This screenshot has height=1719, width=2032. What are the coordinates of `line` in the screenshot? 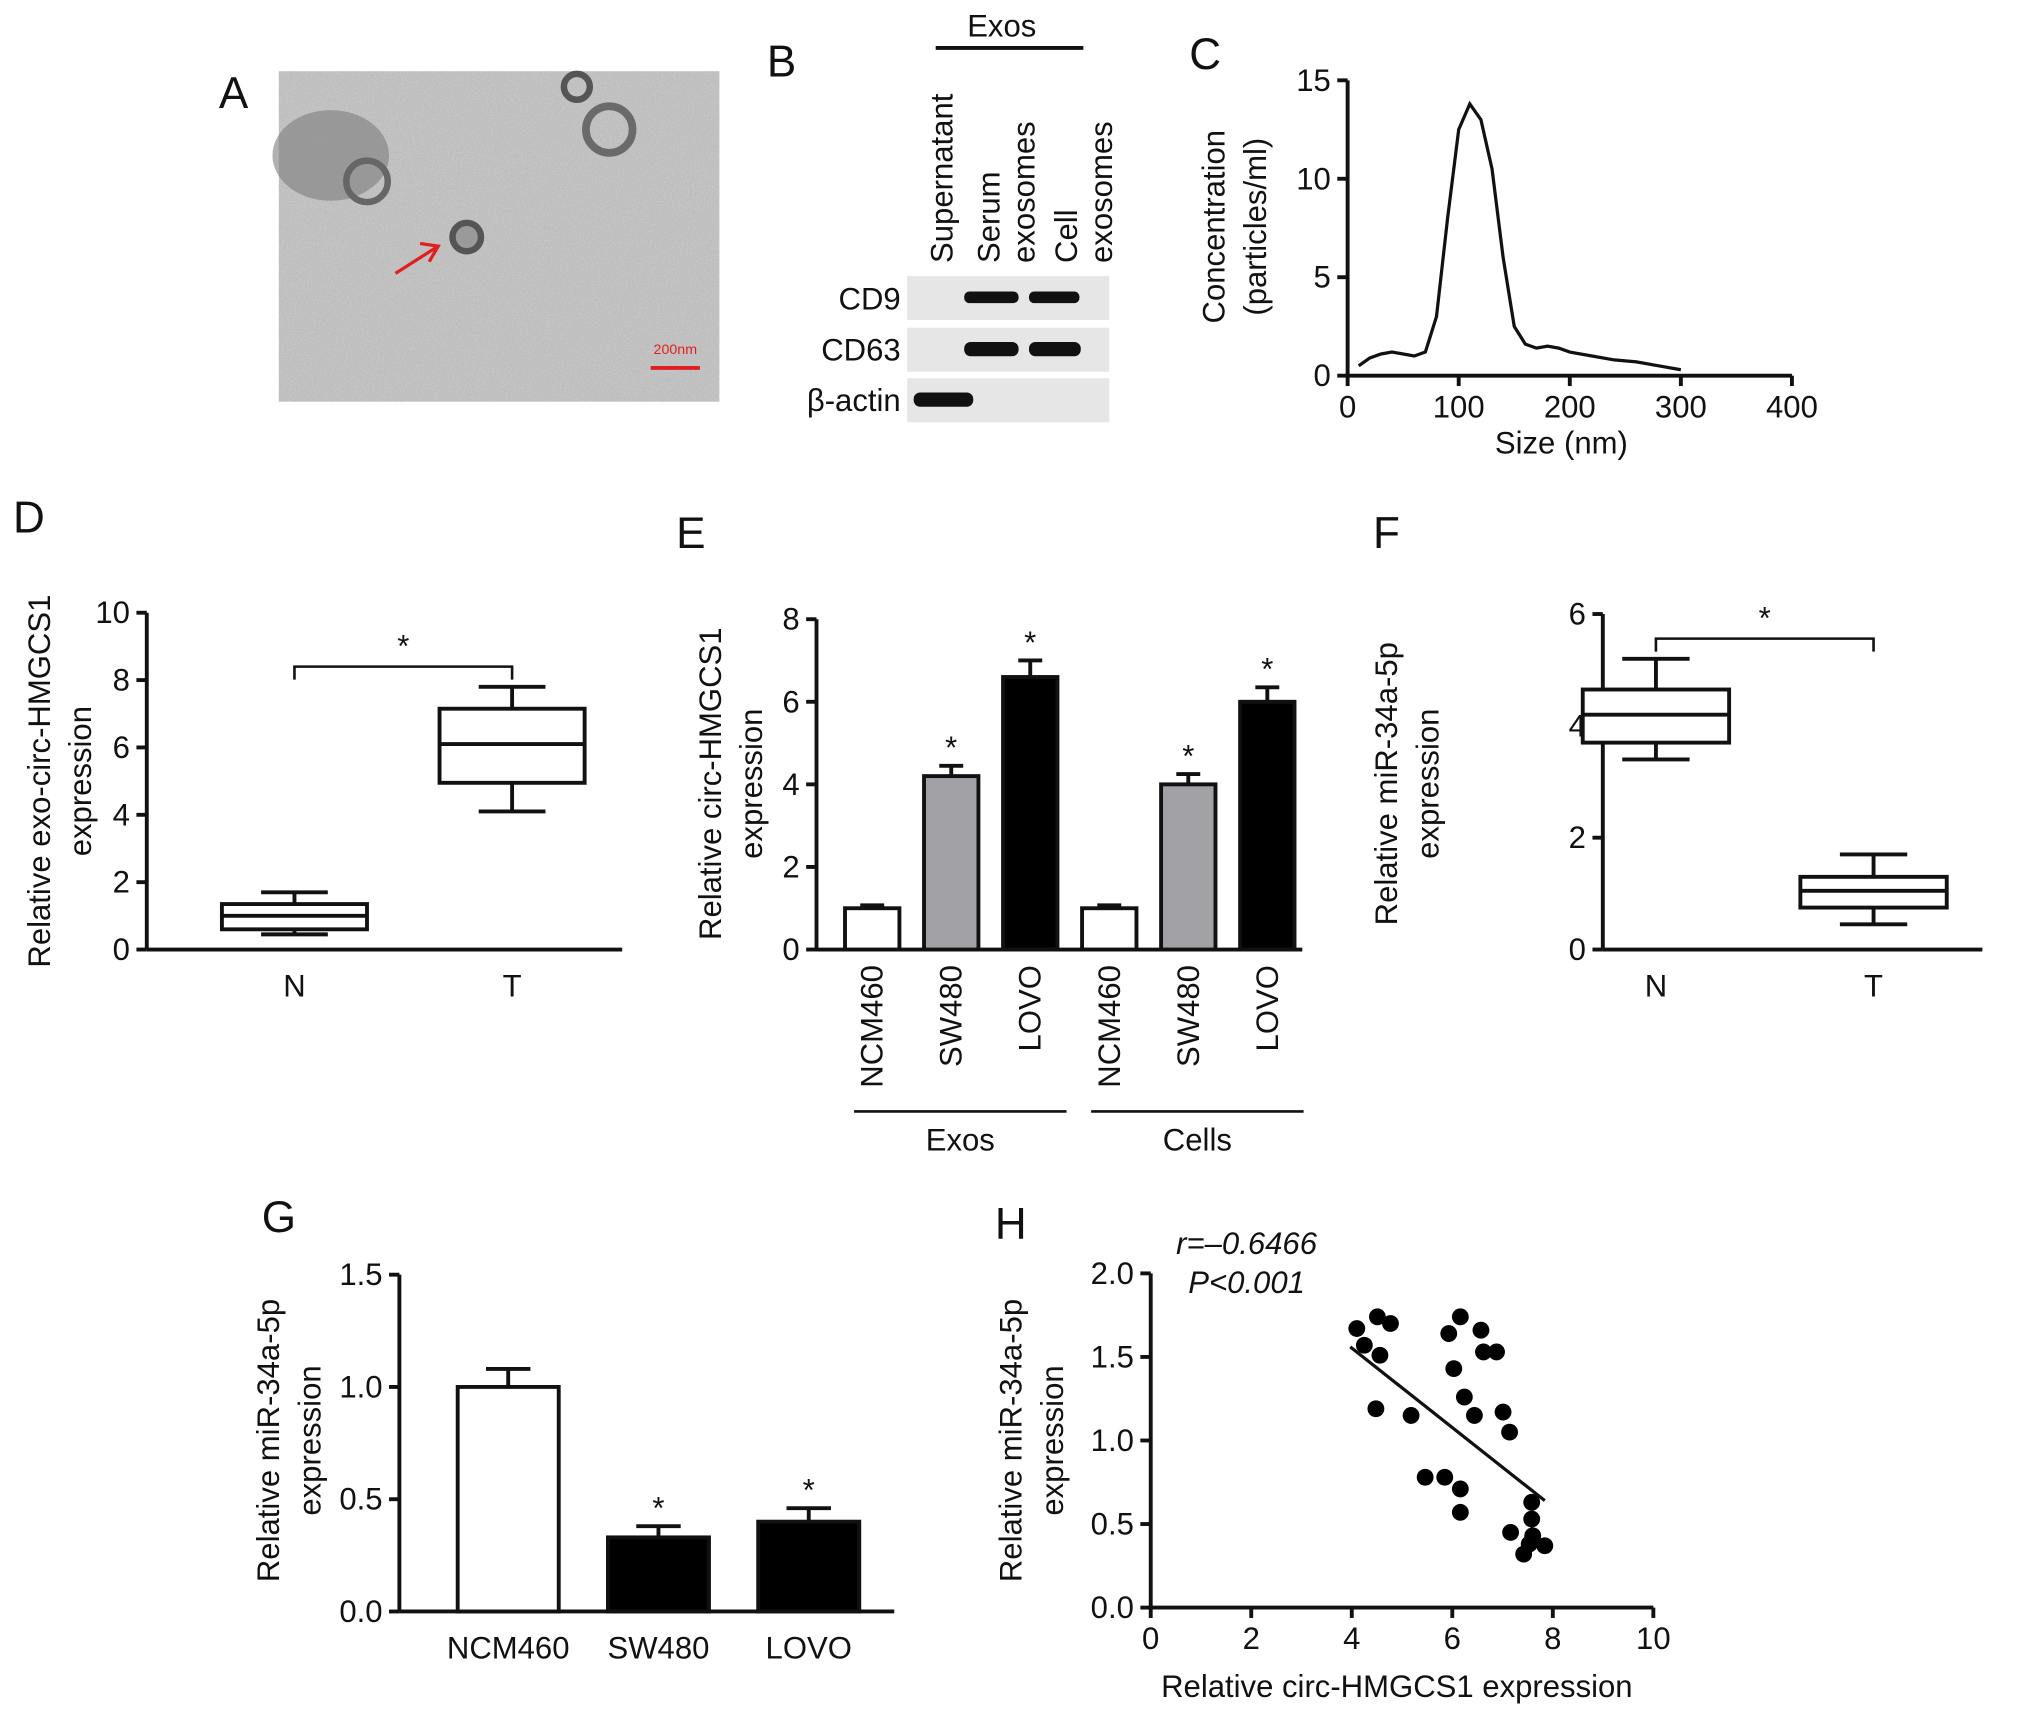 It's located at (1519, 236).